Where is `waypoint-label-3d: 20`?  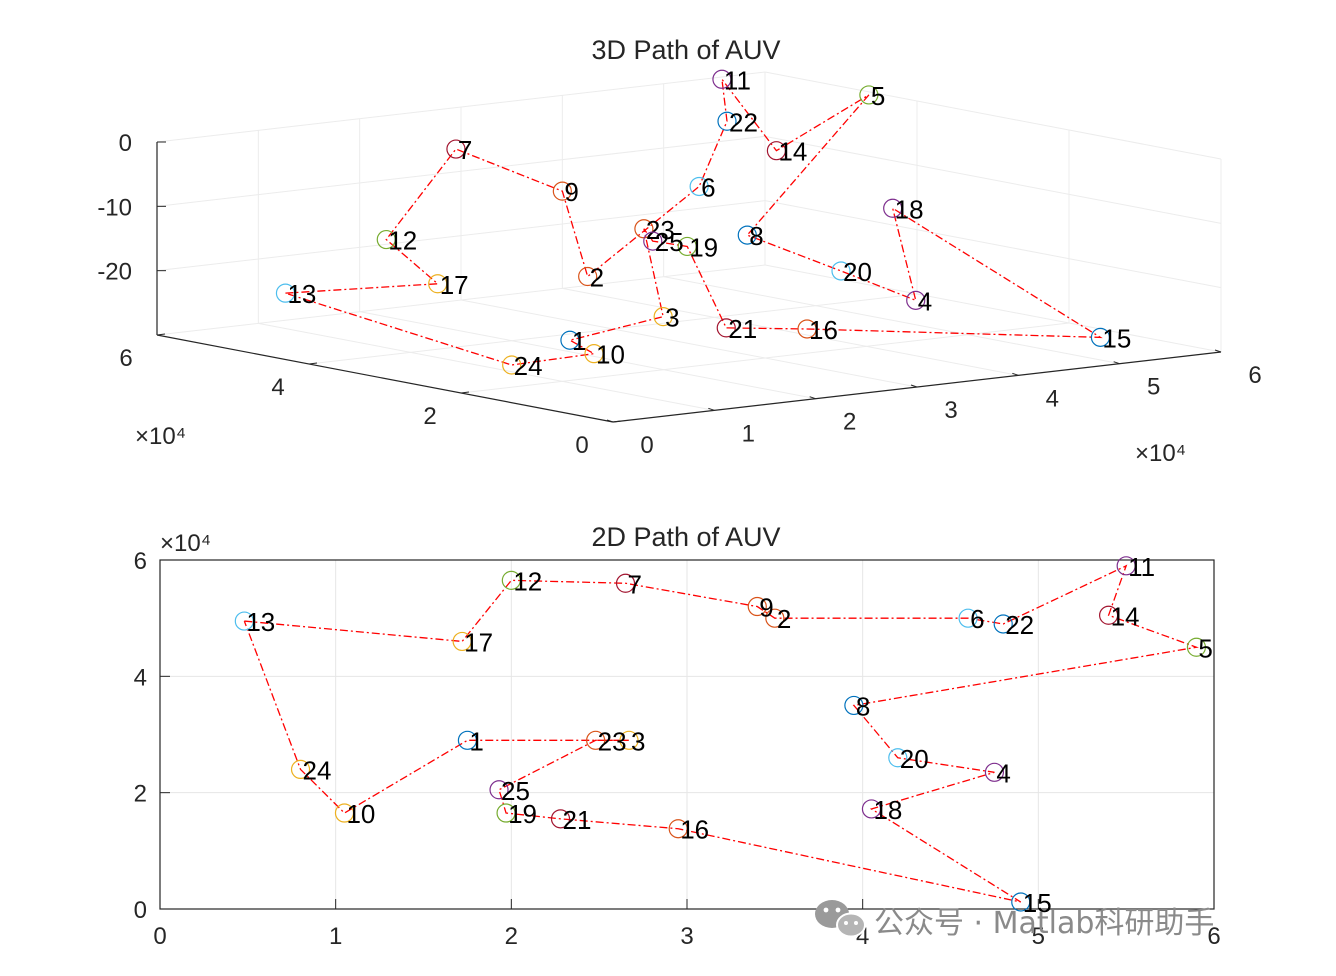 waypoint-label-3d: 20 is located at coordinates (857, 272).